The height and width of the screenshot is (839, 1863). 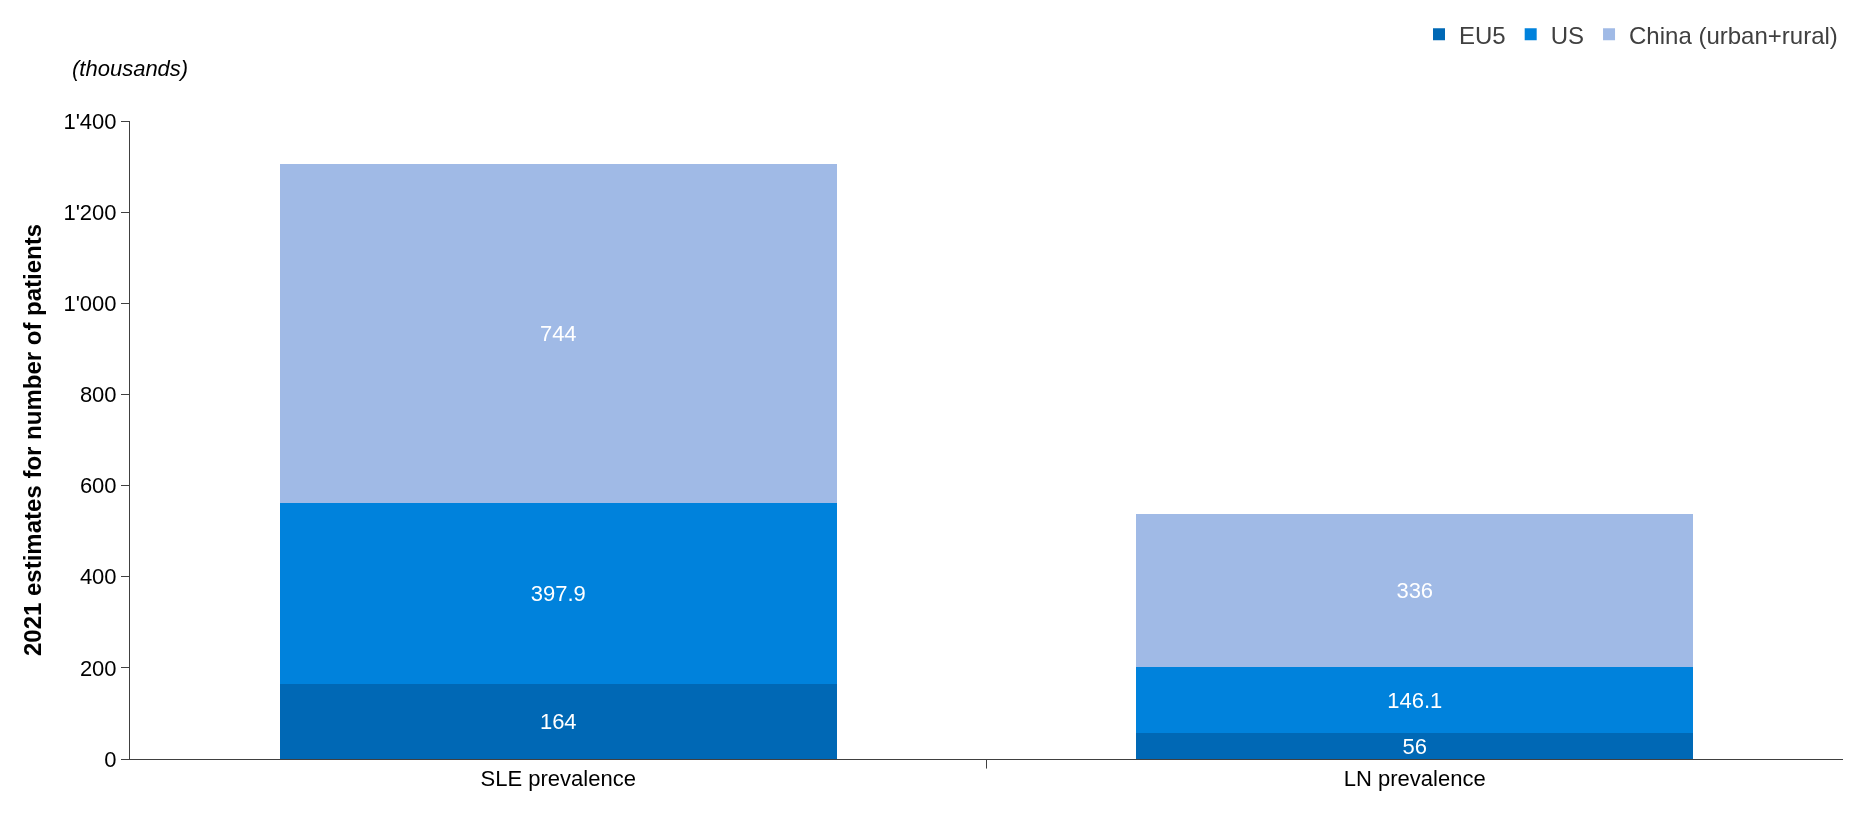 I want to click on y-tick-label: 800, so click(x=98, y=395).